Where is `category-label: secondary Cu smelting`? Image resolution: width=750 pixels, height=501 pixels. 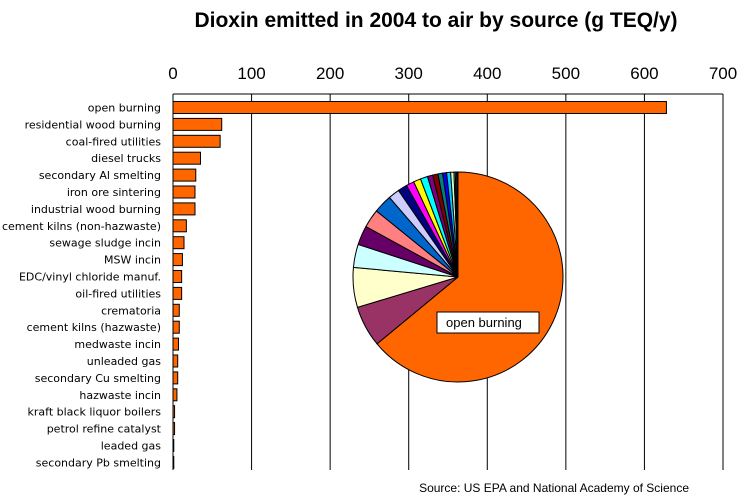
category-label: secondary Cu smelting is located at coordinates (98, 378).